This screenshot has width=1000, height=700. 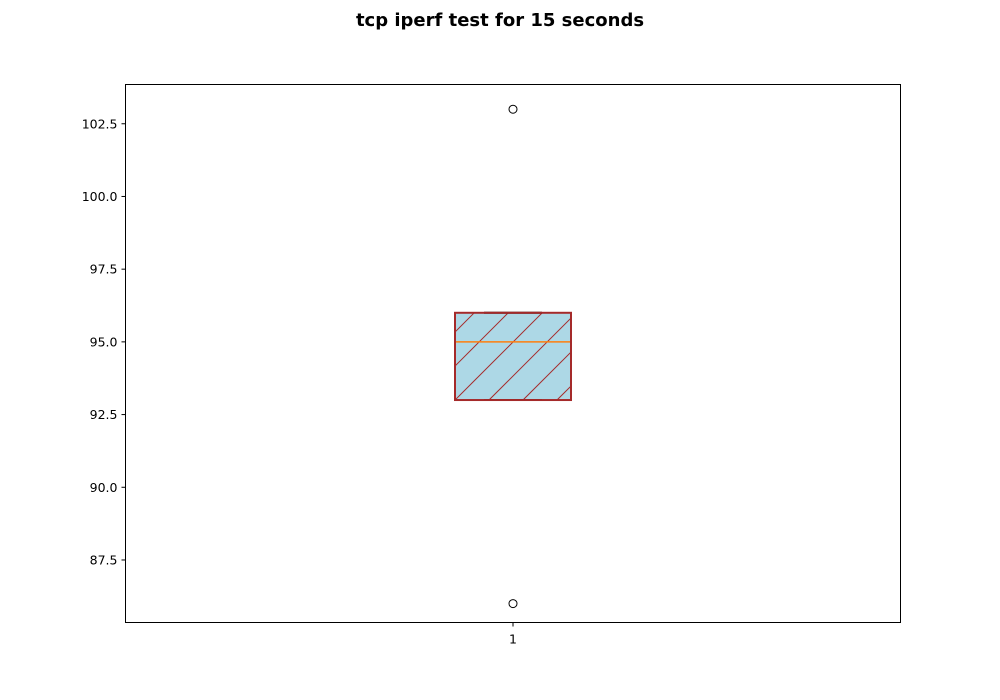 What do you see at coordinates (104, 414) in the screenshot?
I see `y-tick-label: 92.5` at bounding box center [104, 414].